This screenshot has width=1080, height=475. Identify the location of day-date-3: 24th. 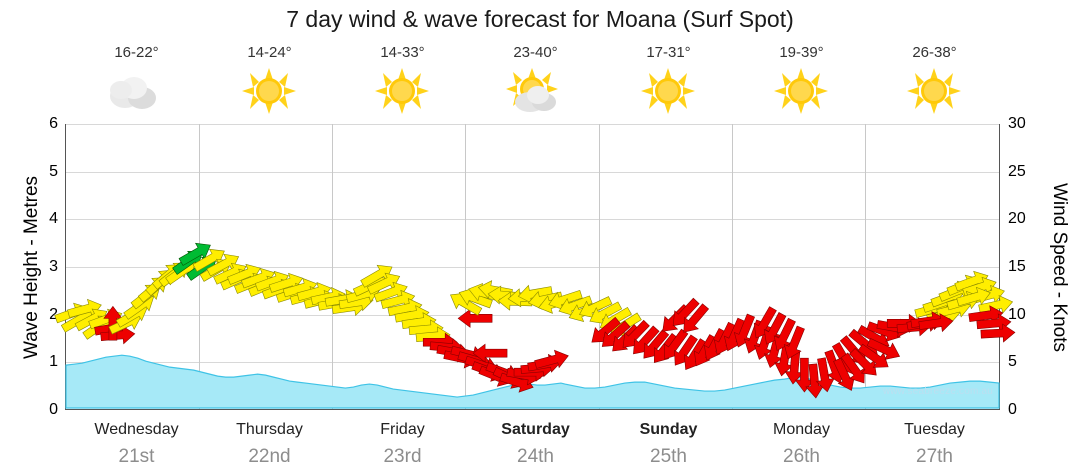
(535, 456).